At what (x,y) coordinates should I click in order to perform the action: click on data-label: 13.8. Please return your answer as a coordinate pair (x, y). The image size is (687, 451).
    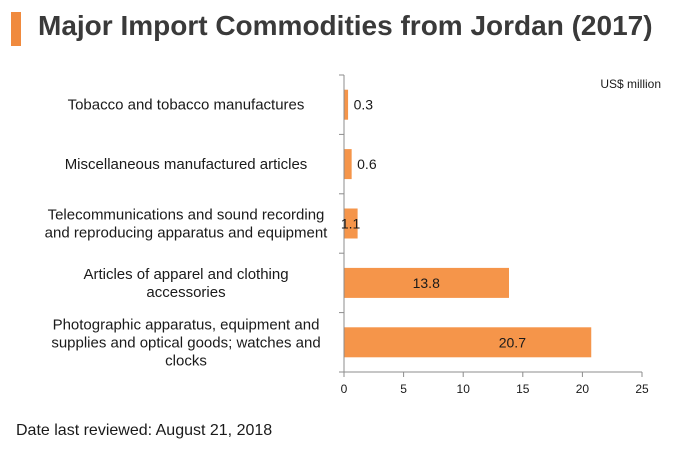
    Looking at the image, I should click on (426, 283).